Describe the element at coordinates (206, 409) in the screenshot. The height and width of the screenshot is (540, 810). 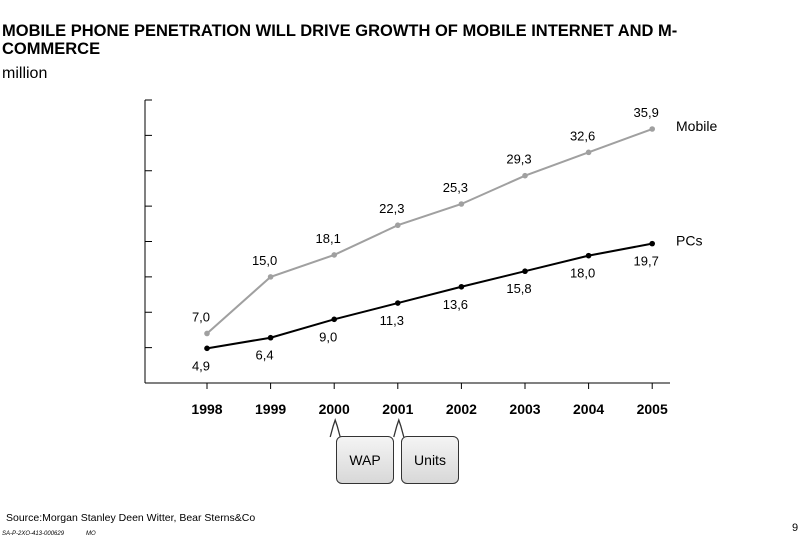
I see `x-tick-label: 1998` at that location.